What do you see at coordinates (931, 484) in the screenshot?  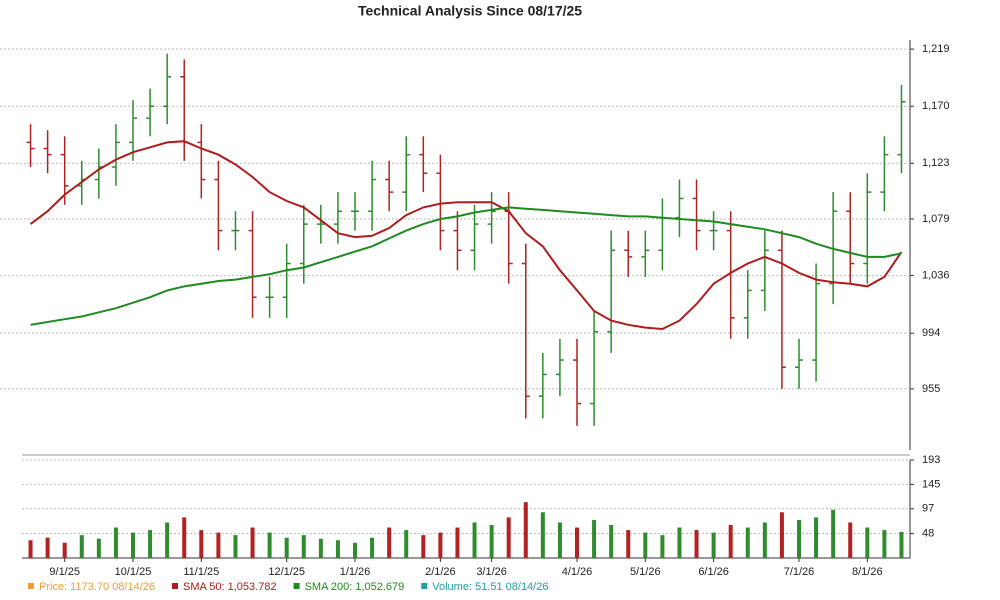 I see `volume-tick-label: 145` at bounding box center [931, 484].